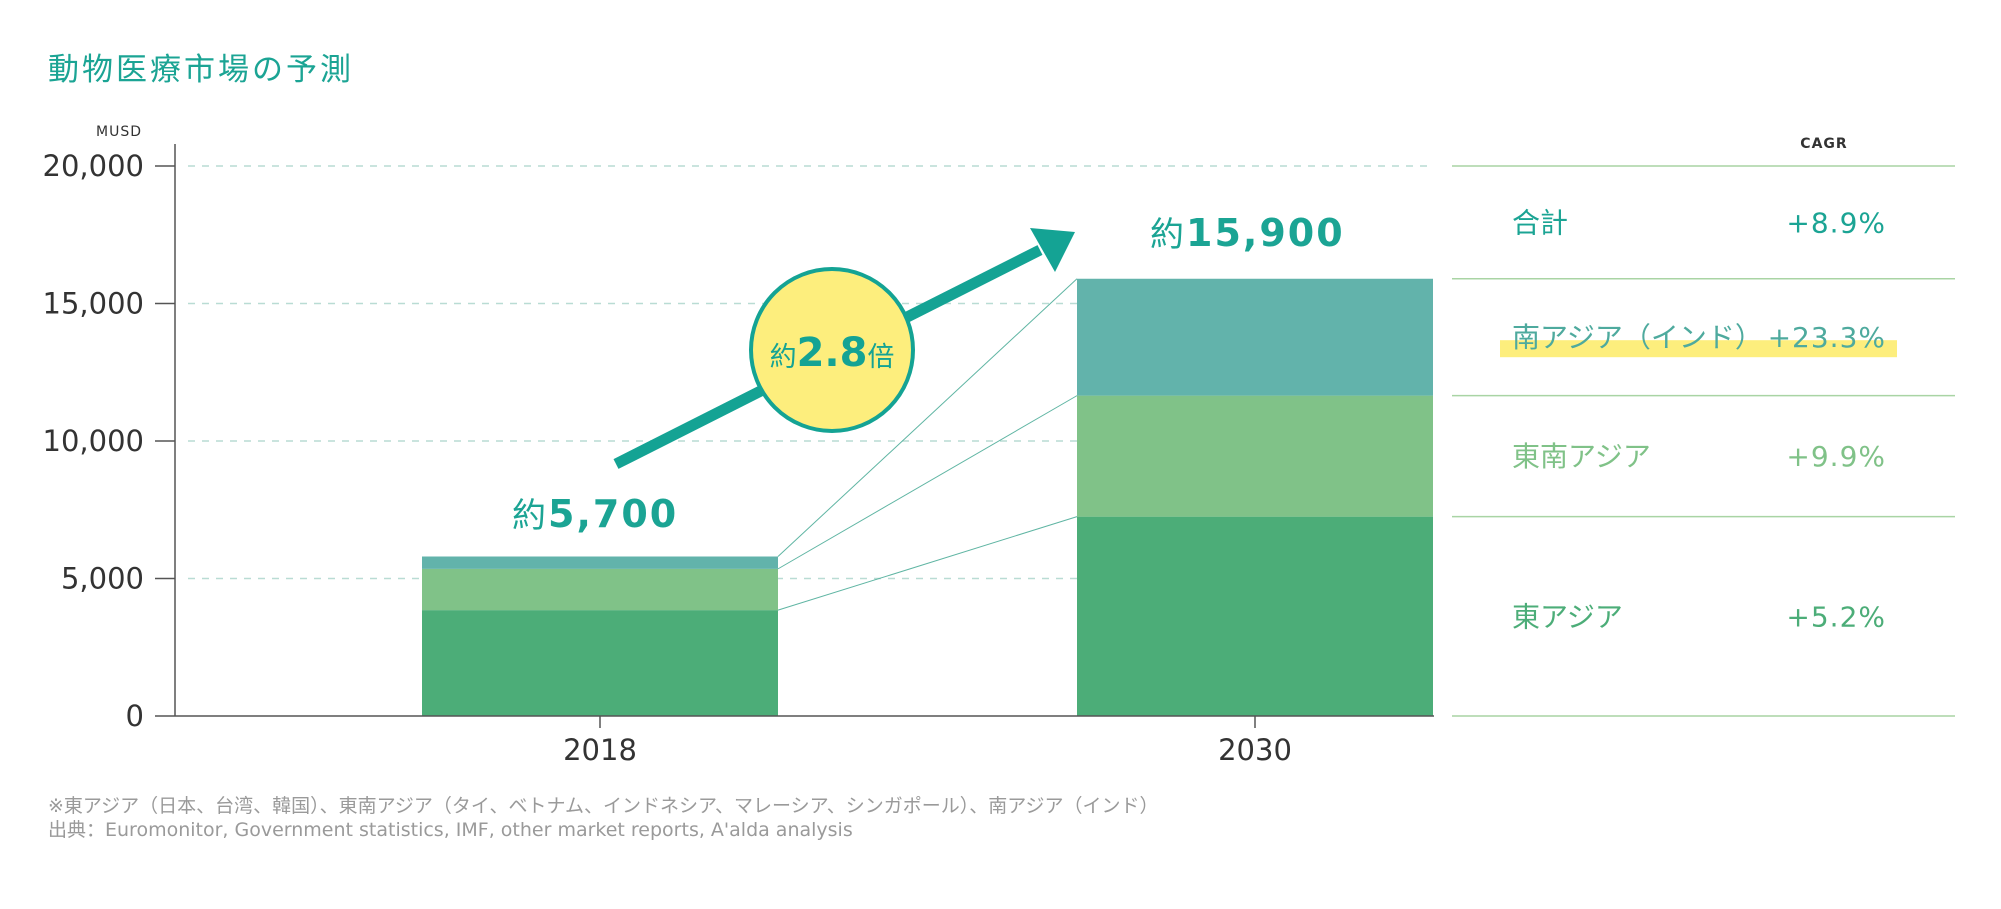  Describe the element at coordinates (1836, 616) in the screenshot. I see `cagr-value: +5.2%` at that location.